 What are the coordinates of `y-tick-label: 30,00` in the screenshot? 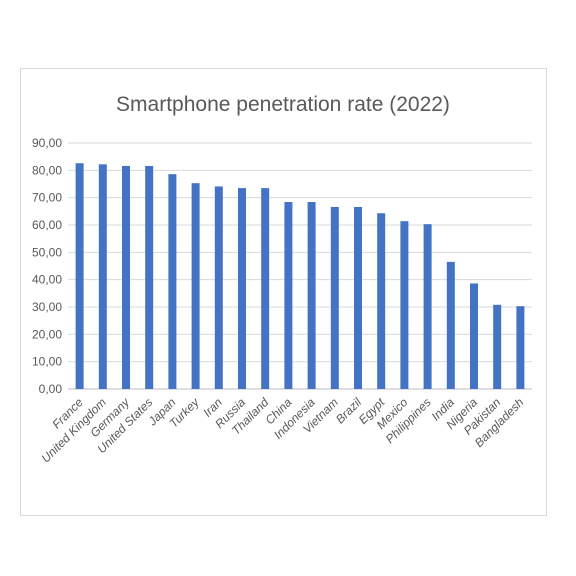 It's located at (47, 307).